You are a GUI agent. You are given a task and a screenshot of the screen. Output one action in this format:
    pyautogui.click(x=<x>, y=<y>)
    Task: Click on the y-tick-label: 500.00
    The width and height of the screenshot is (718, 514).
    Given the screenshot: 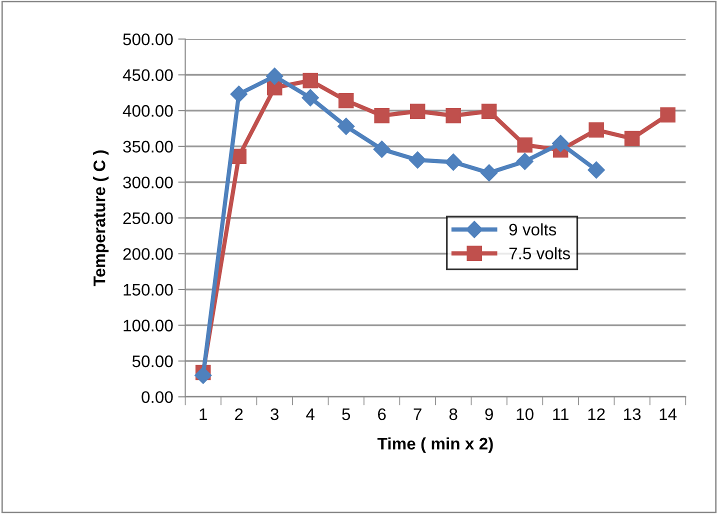 What is the action you would take?
    pyautogui.click(x=148, y=39)
    